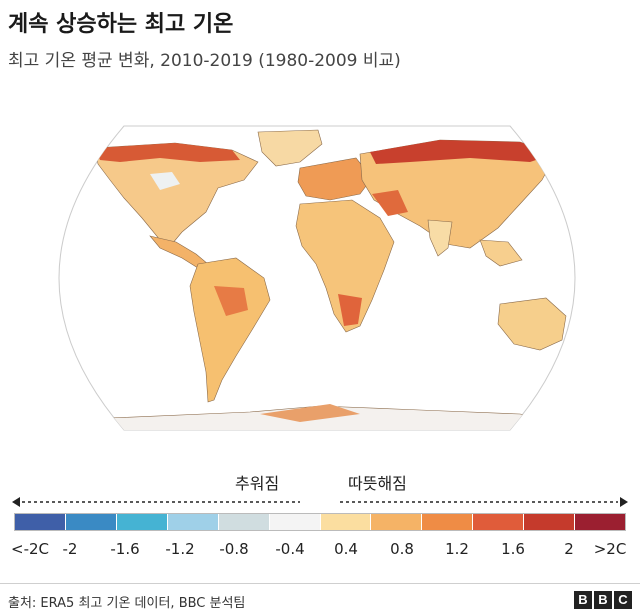 Image resolution: width=640 pixels, height=615 pixels. I want to click on legend-tick-label: -0.4, so click(290, 549).